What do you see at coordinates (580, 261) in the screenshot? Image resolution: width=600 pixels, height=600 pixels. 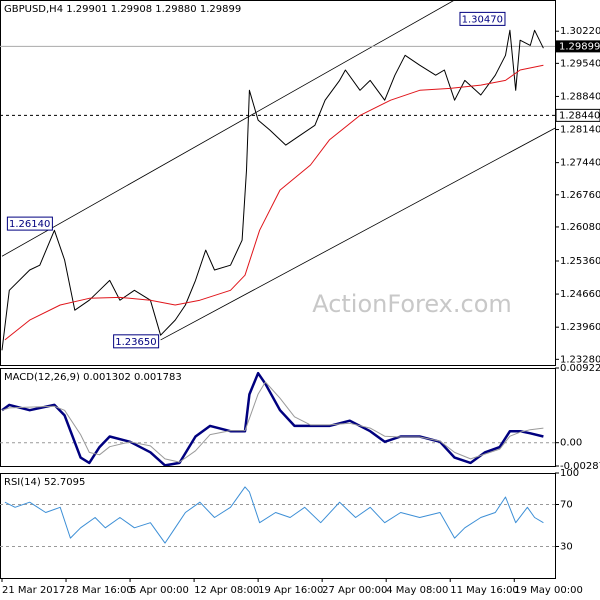 I see `y-tick-label: 1.25360` at bounding box center [580, 261].